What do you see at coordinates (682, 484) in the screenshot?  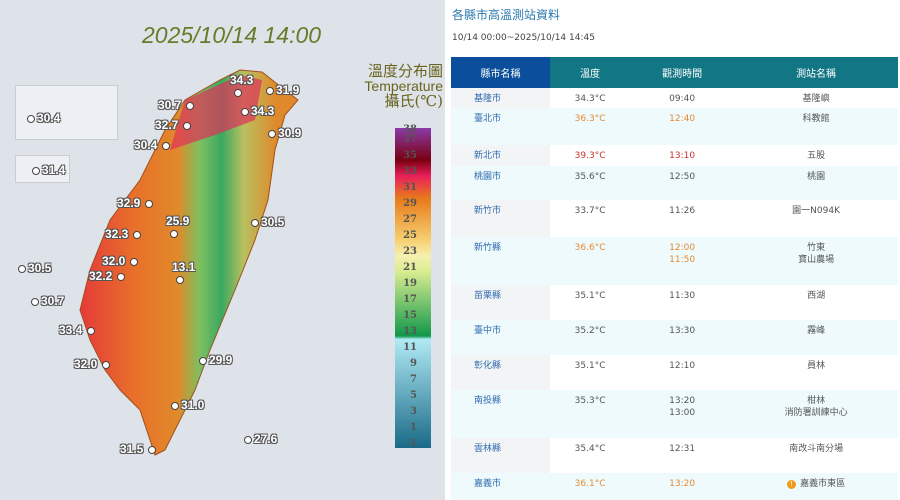 I see `obs-time: 13:20` at bounding box center [682, 484].